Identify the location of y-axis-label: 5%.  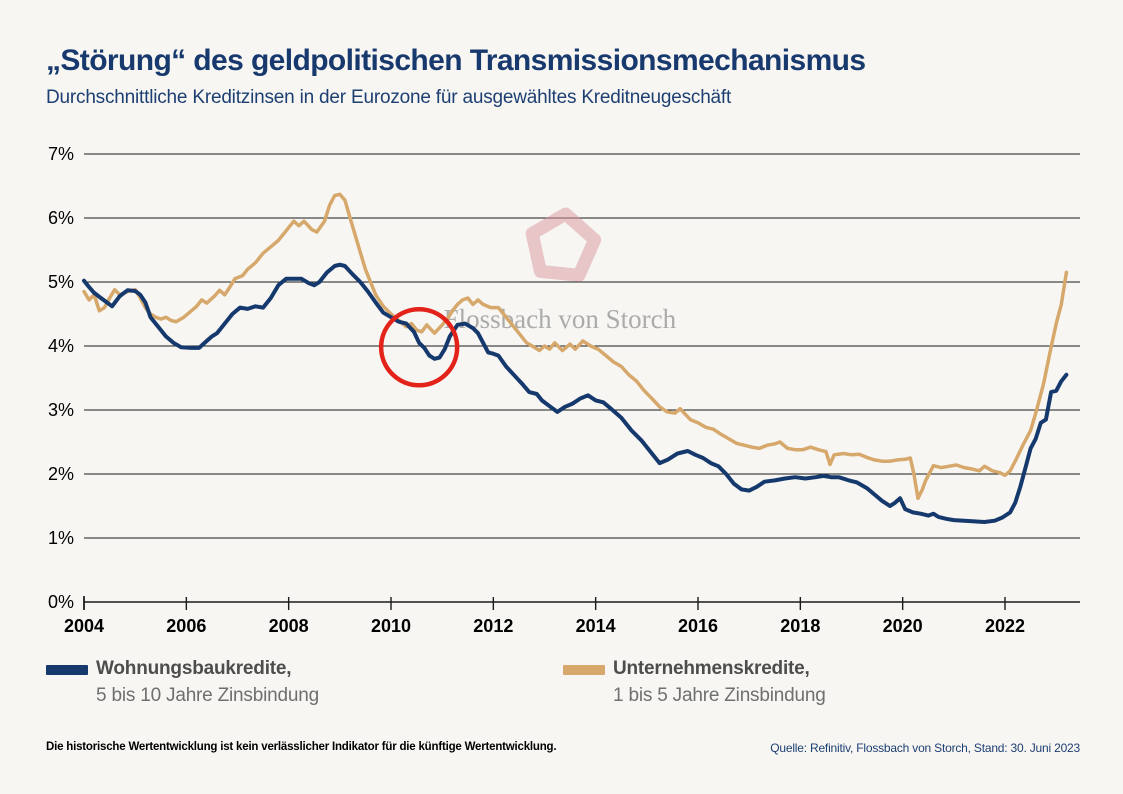
(61, 282).